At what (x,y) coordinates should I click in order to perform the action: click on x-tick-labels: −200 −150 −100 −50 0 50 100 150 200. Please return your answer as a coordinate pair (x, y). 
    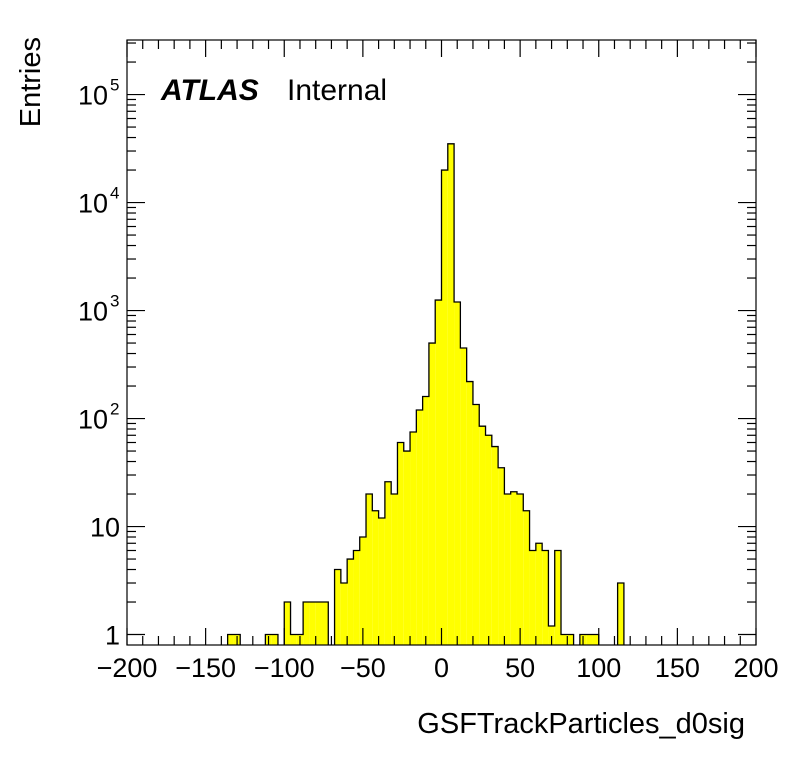
    Looking at the image, I should click on (438, 668).